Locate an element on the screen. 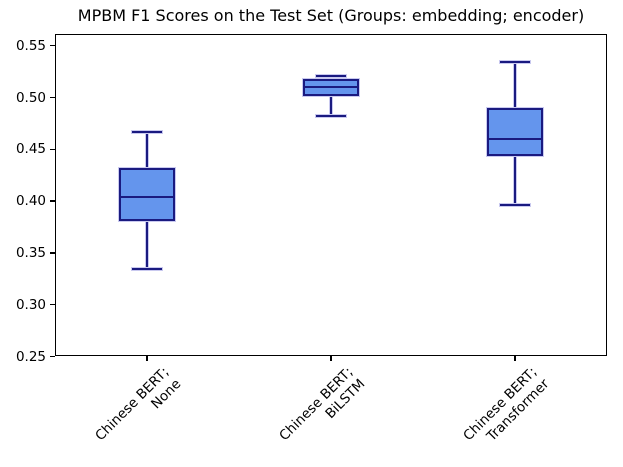 This screenshot has height=467, width=623. x-tick-label: Chinese BERT; Transformer is located at coordinates (506, 404).